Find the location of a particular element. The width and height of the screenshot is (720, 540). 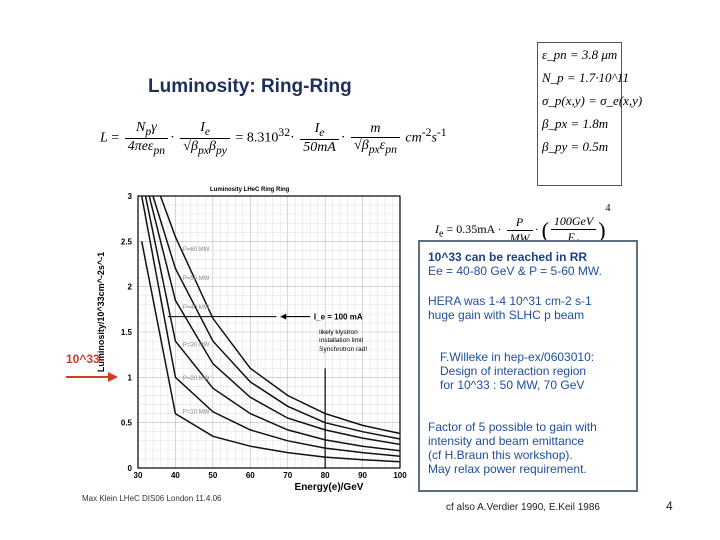

synchrotron-label: Synchrotron rad! is located at coordinates (343, 349).